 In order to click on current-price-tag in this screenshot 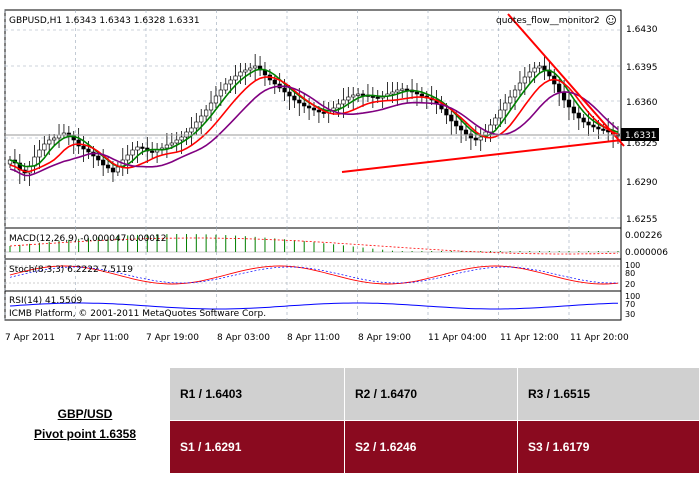, I will do `click(640, 134)`.